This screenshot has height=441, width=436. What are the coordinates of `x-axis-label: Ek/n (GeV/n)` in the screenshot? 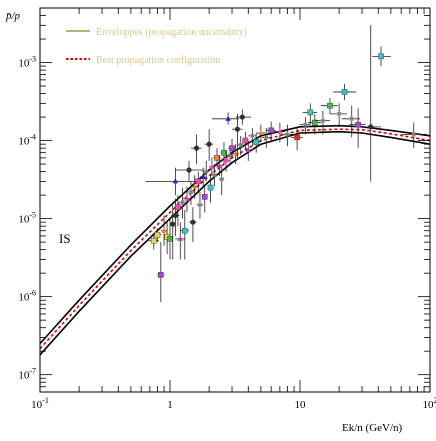 It's located at (372, 428).